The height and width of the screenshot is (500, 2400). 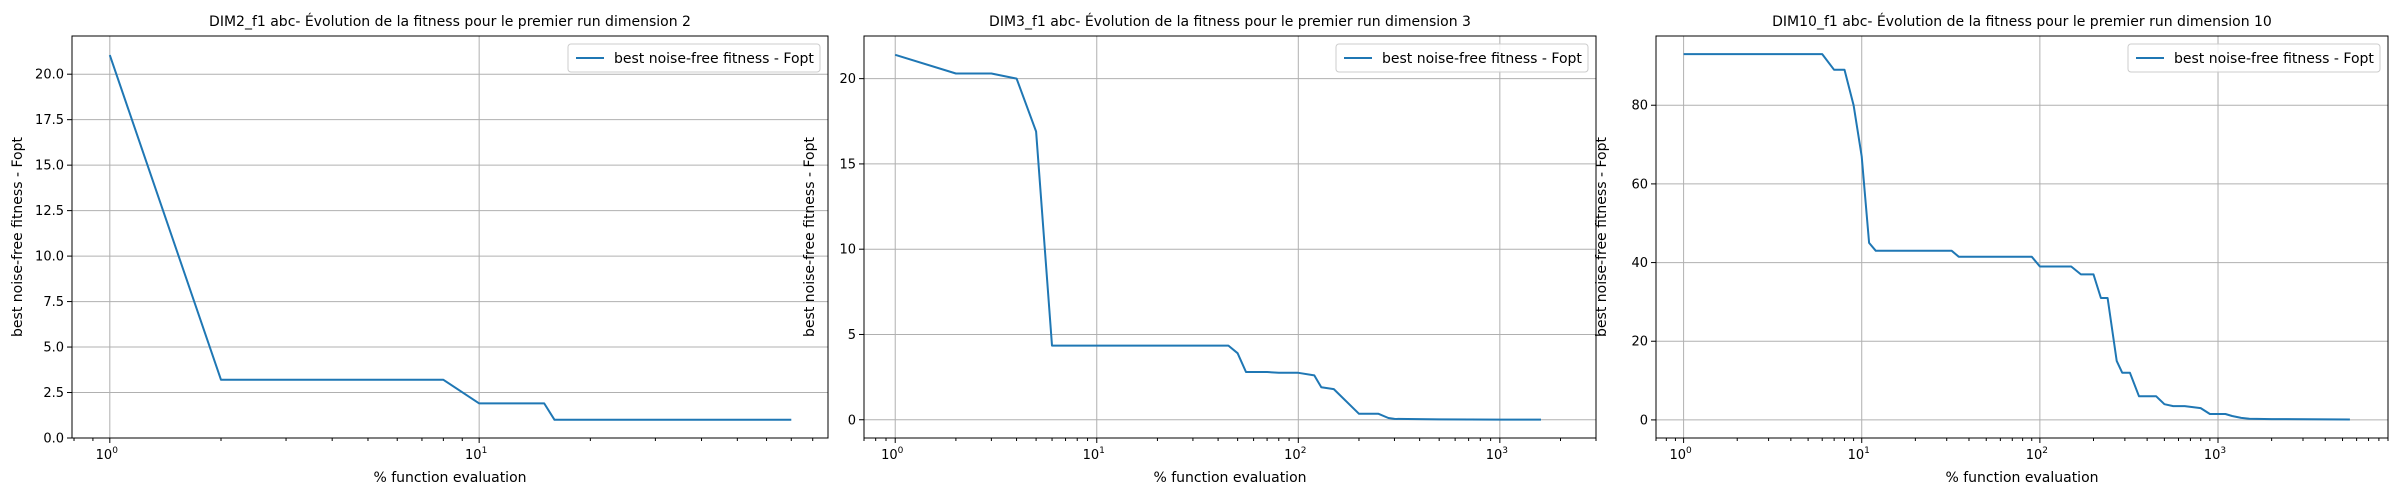 I want to click on y-tick-label: 7.5, so click(x=53, y=302).